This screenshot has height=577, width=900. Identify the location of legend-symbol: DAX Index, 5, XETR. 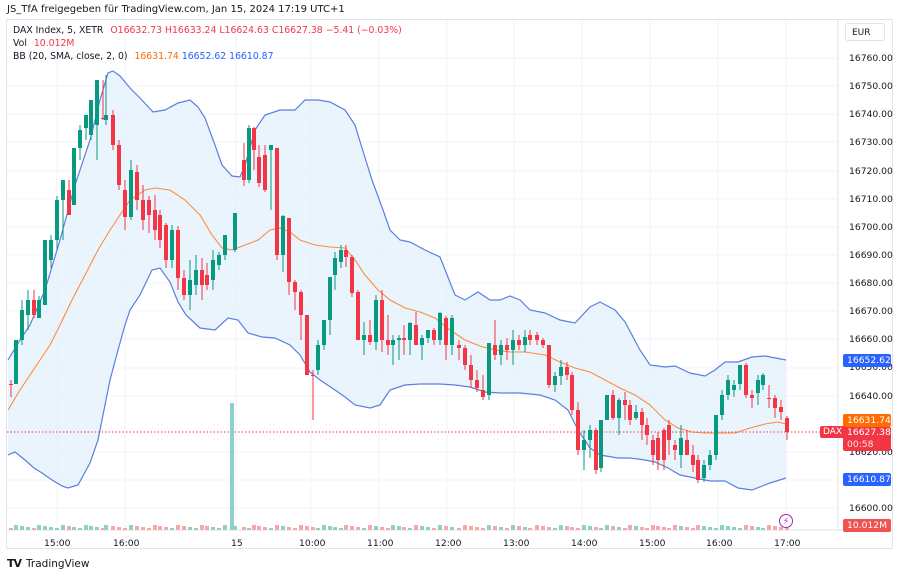
(58, 30).